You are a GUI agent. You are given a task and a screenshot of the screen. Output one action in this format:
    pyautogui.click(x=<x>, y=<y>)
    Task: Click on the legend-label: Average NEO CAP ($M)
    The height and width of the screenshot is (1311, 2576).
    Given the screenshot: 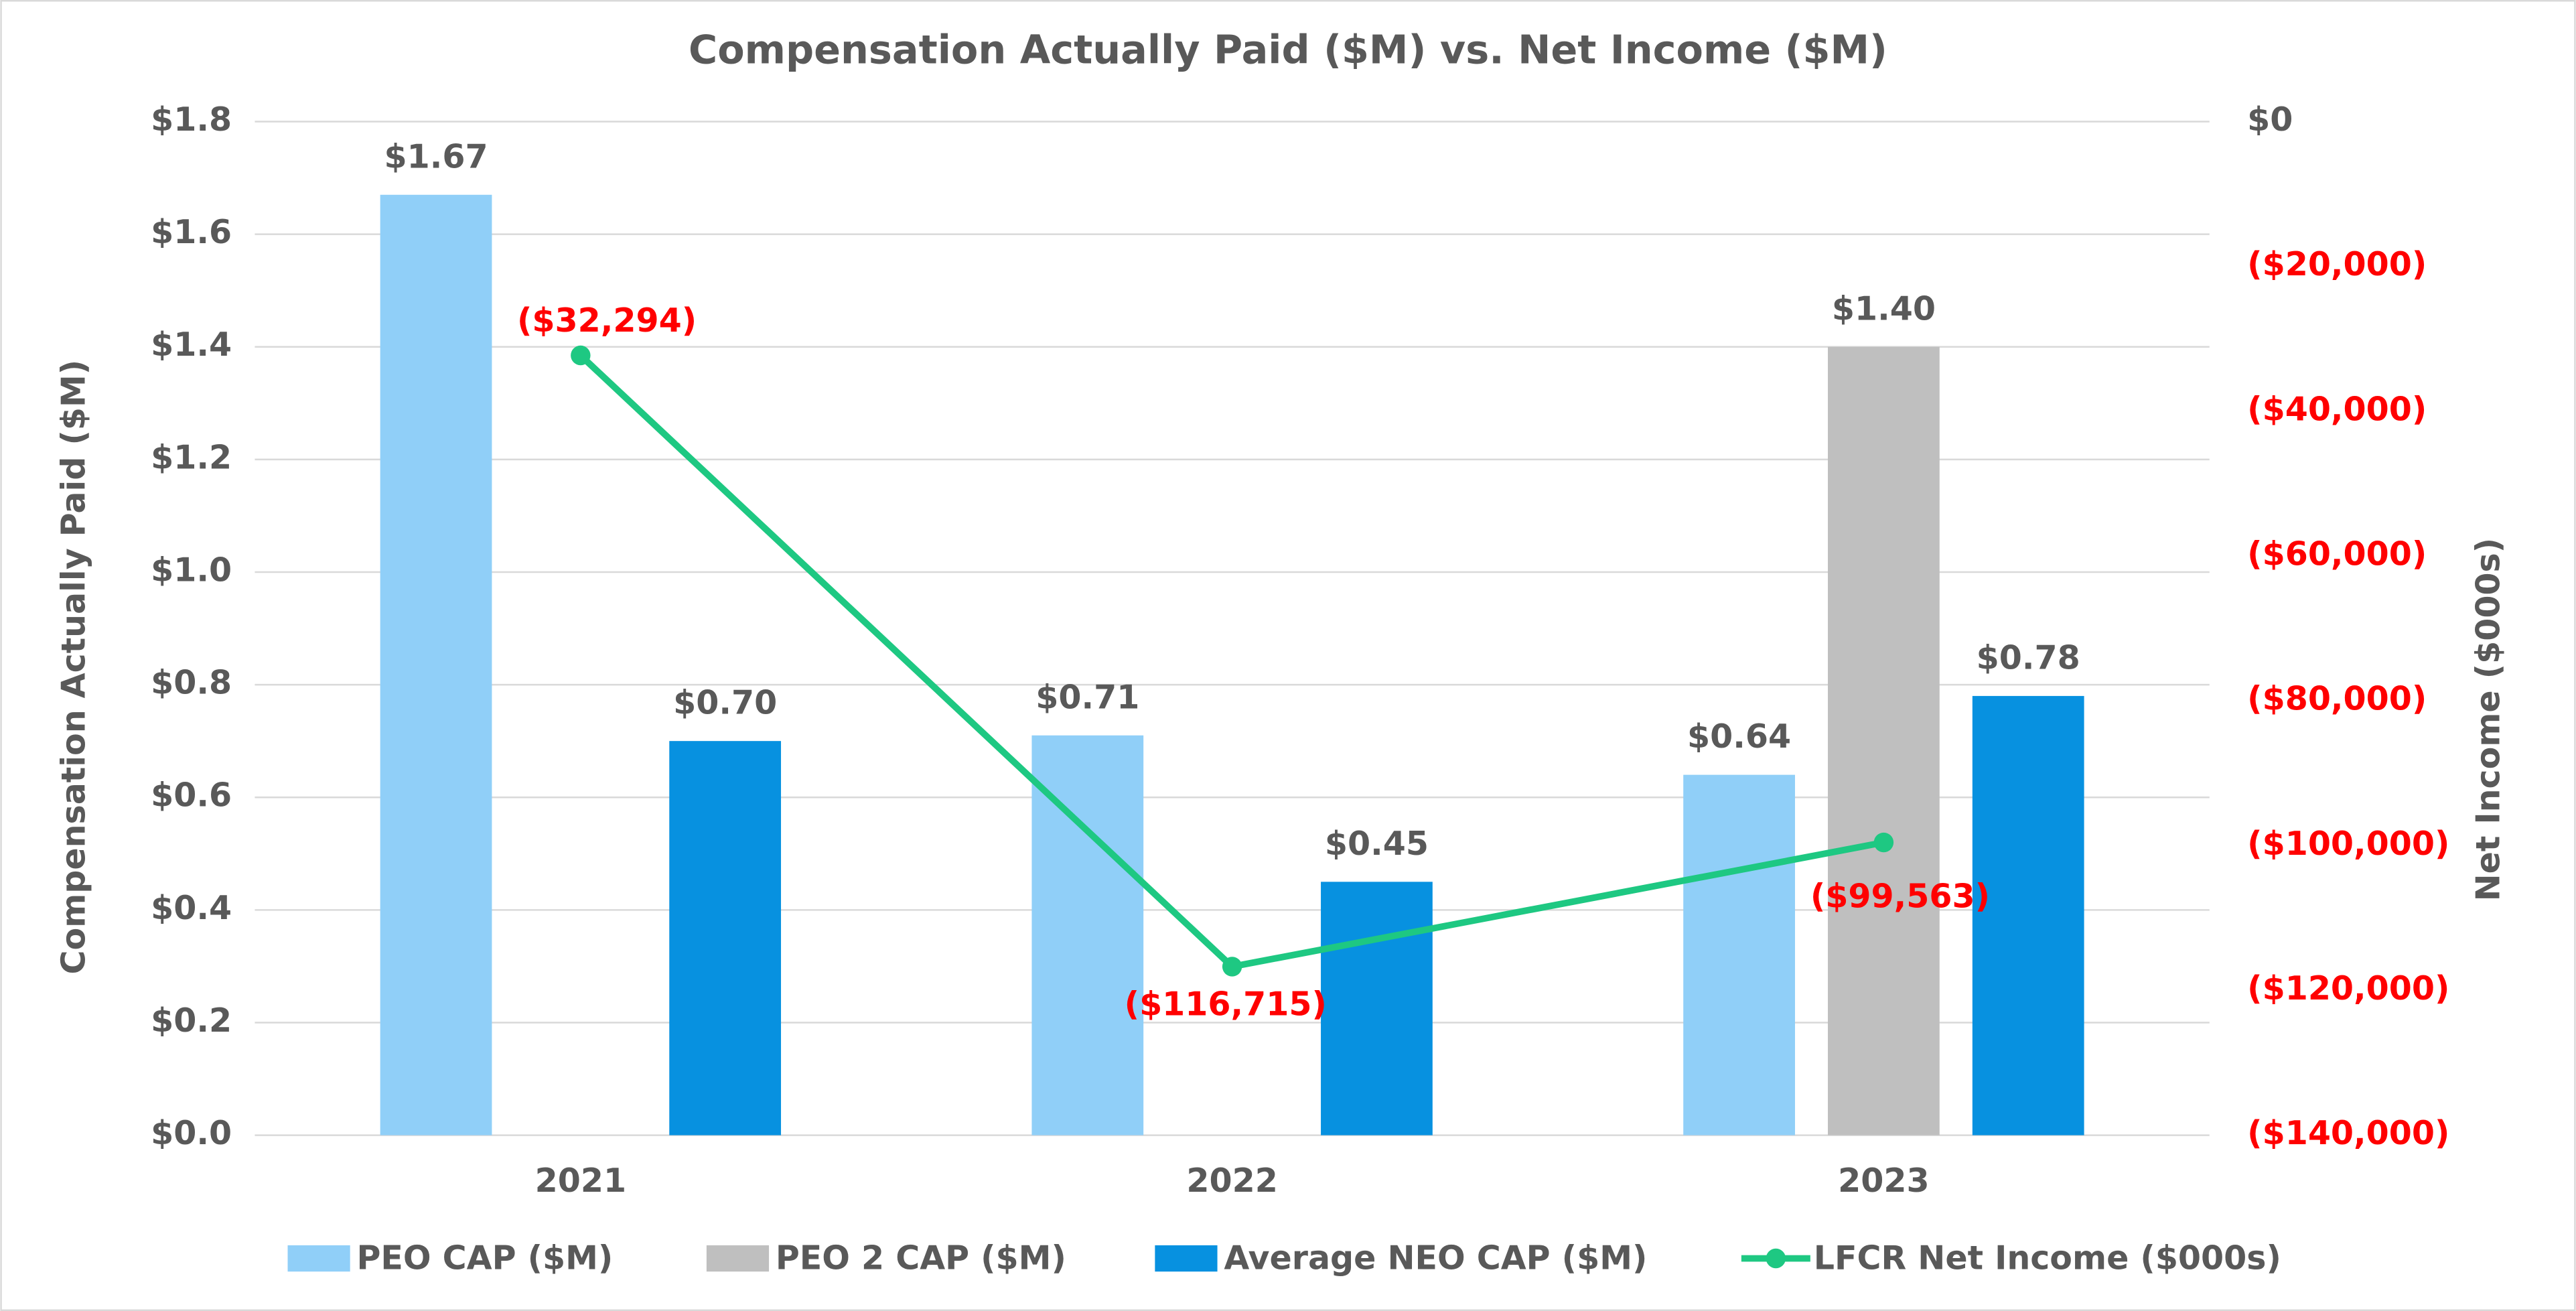 What is the action you would take?
    pyautogui.click(x=1435, y=1257)
    